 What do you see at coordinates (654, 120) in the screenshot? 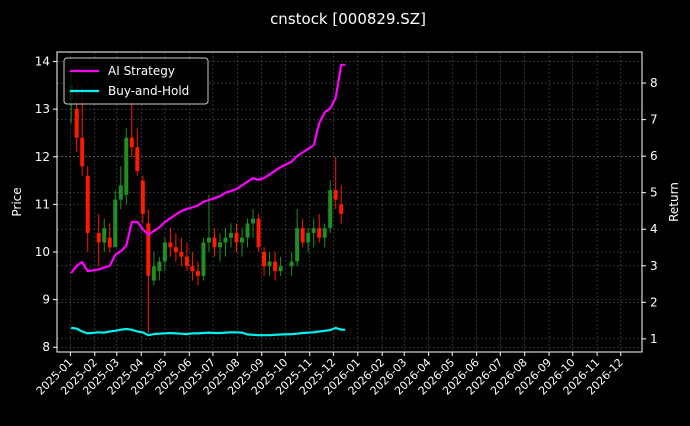
I see `y-tick-label-right: 7` at bounding box center [654, 120].